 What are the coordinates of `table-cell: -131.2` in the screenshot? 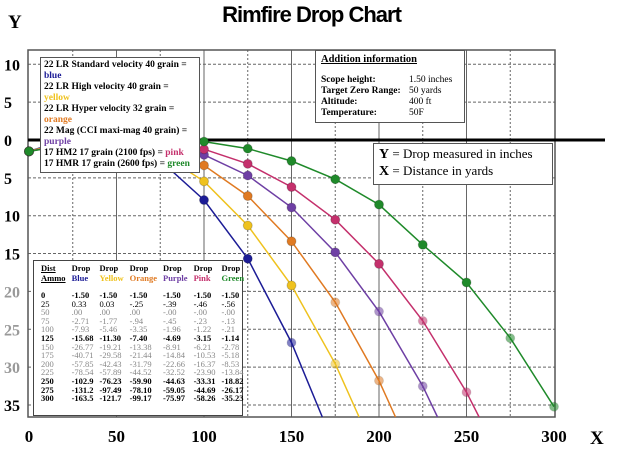 It's located at (82, 389).